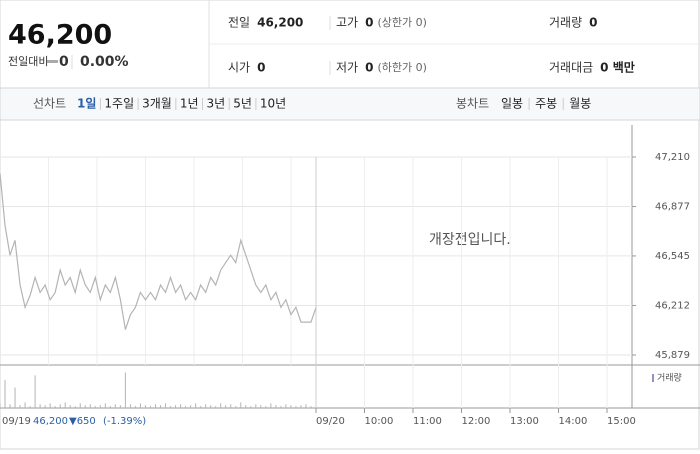 The image size is (700, 454). What do you see at coordinates (347, 23) in the screenshot?
I see `stat-label: 고가` at bounding box center [347, 23].